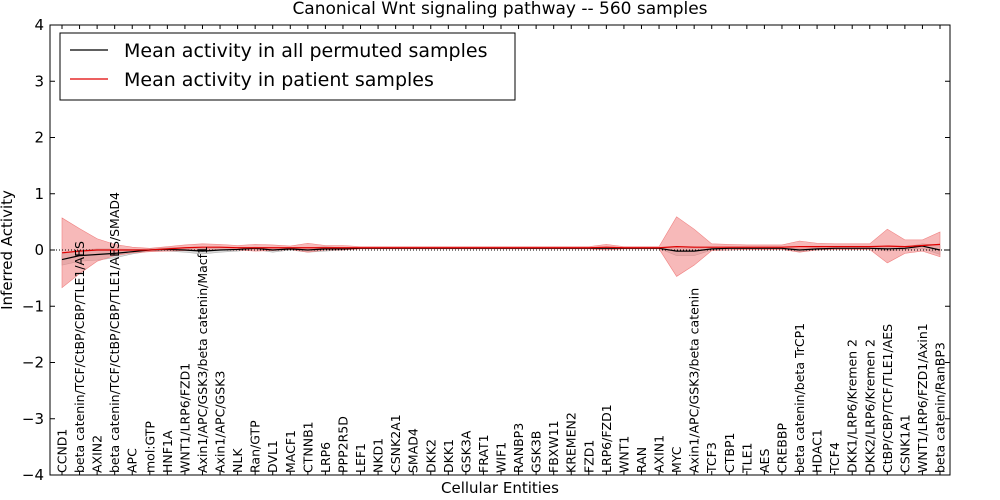  I want to click on x-tick-label: FZD1, so click(588, 456).